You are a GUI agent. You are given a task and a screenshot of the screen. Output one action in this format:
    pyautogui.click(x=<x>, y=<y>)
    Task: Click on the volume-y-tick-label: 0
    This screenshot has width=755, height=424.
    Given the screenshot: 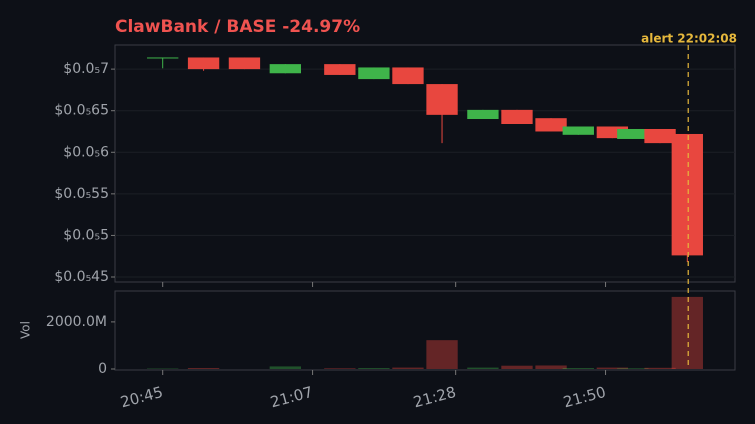 What is the action you would take?
    pyautogui.click(x=102, y=369)
    